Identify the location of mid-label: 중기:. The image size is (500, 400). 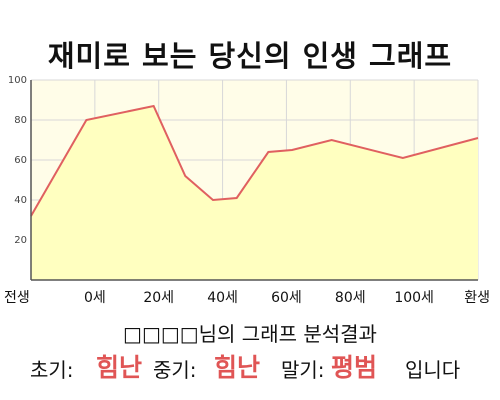
(175, 370).